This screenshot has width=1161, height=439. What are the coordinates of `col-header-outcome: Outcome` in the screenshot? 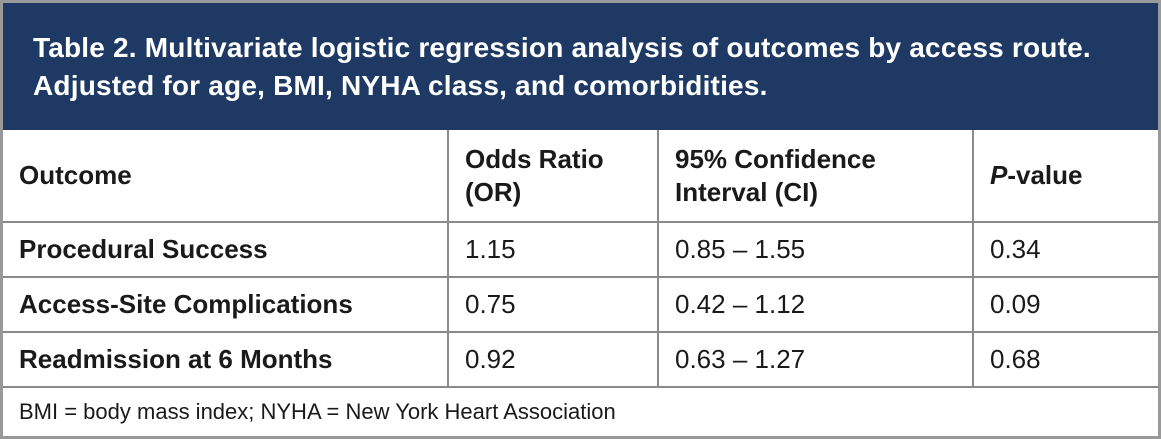 It's located at (226, 176).